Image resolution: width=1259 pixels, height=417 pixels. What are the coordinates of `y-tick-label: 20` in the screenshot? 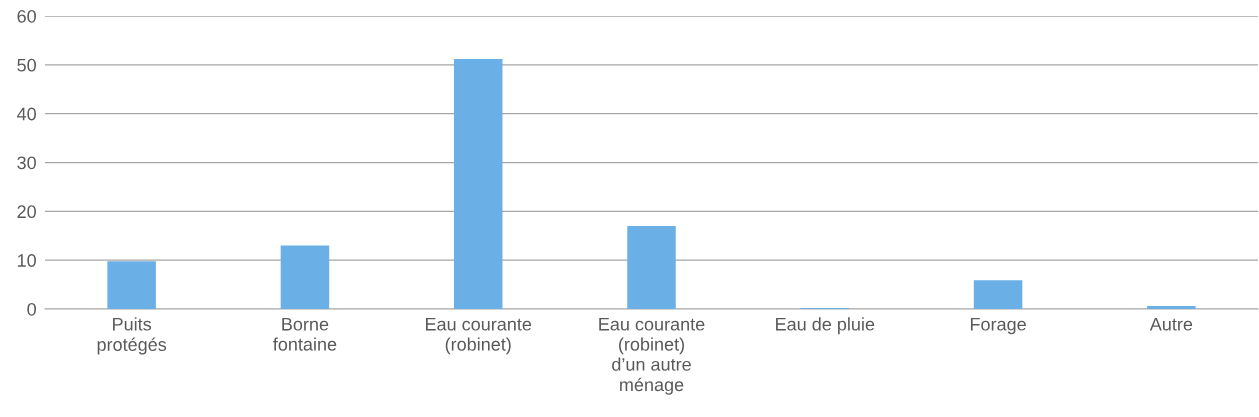 It's located at (26, 212).